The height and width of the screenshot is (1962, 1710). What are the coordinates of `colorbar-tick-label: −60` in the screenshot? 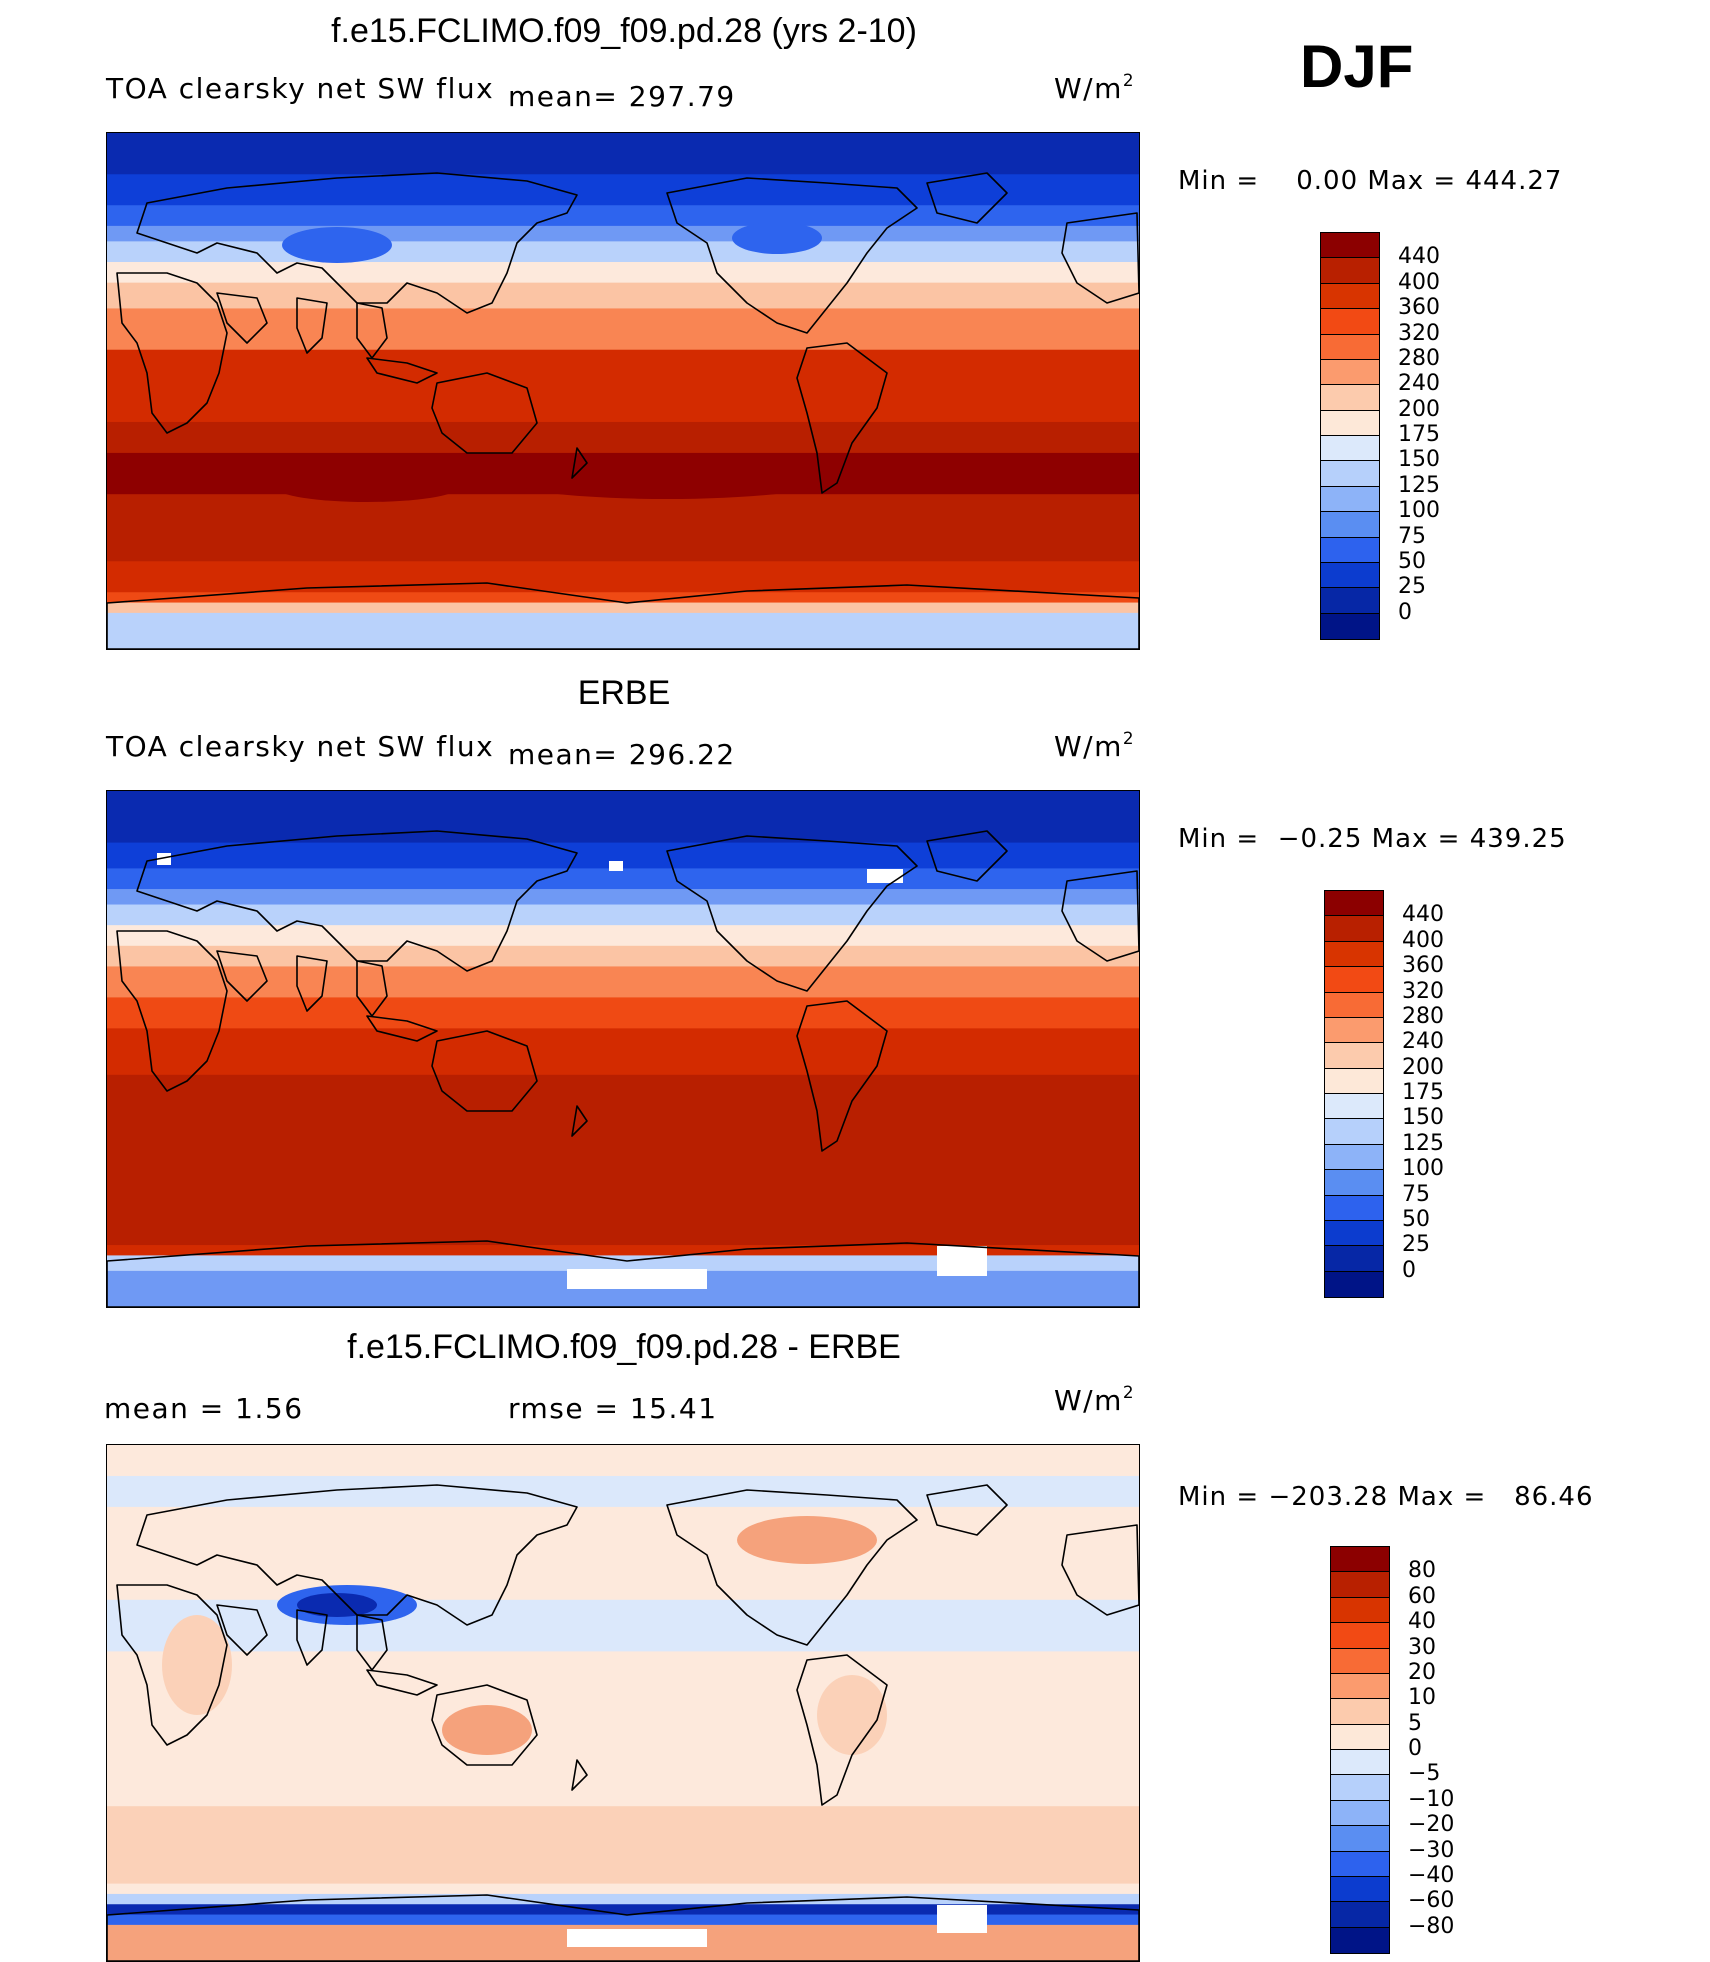 It's located at (1431, 1901).